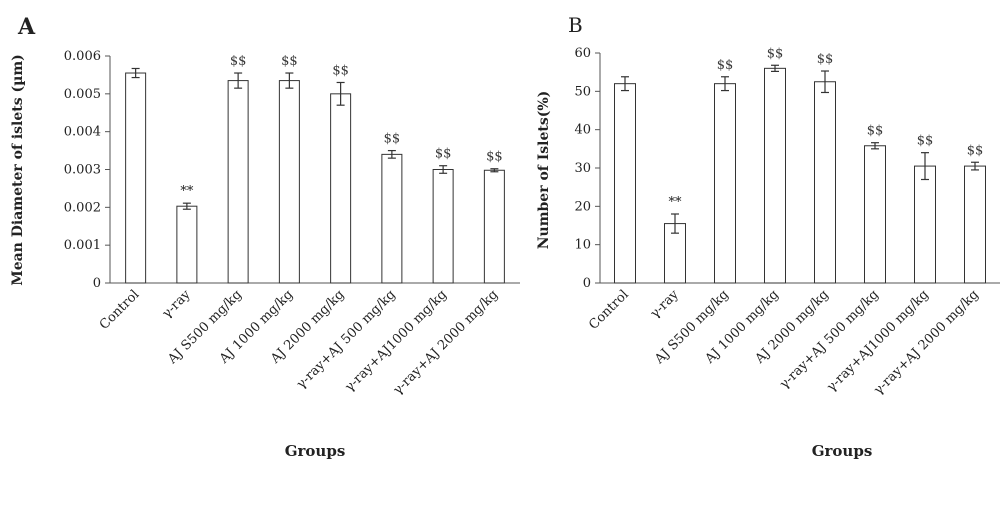 The image size is (1000, 519). Describe the element at coordinates (582, 130) in the screenshot. I see `panel-b-y-tick-label: 40` at that location.